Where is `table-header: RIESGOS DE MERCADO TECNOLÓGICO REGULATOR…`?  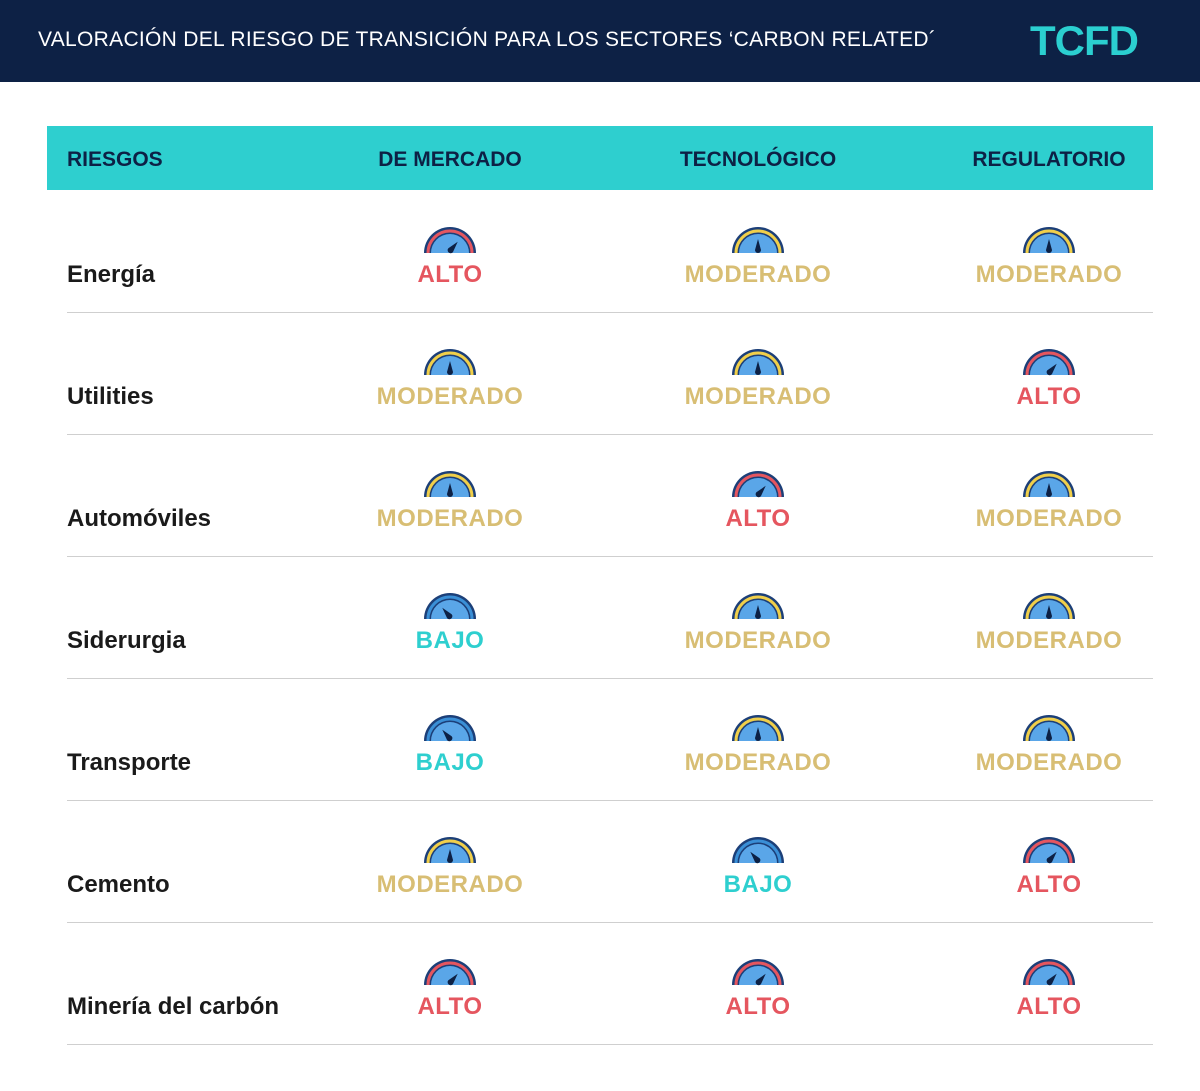 table-header: RIESGOS DE MERCADO TECNOLÓGICO REGULATOR… is located at coordinates (600, 158).